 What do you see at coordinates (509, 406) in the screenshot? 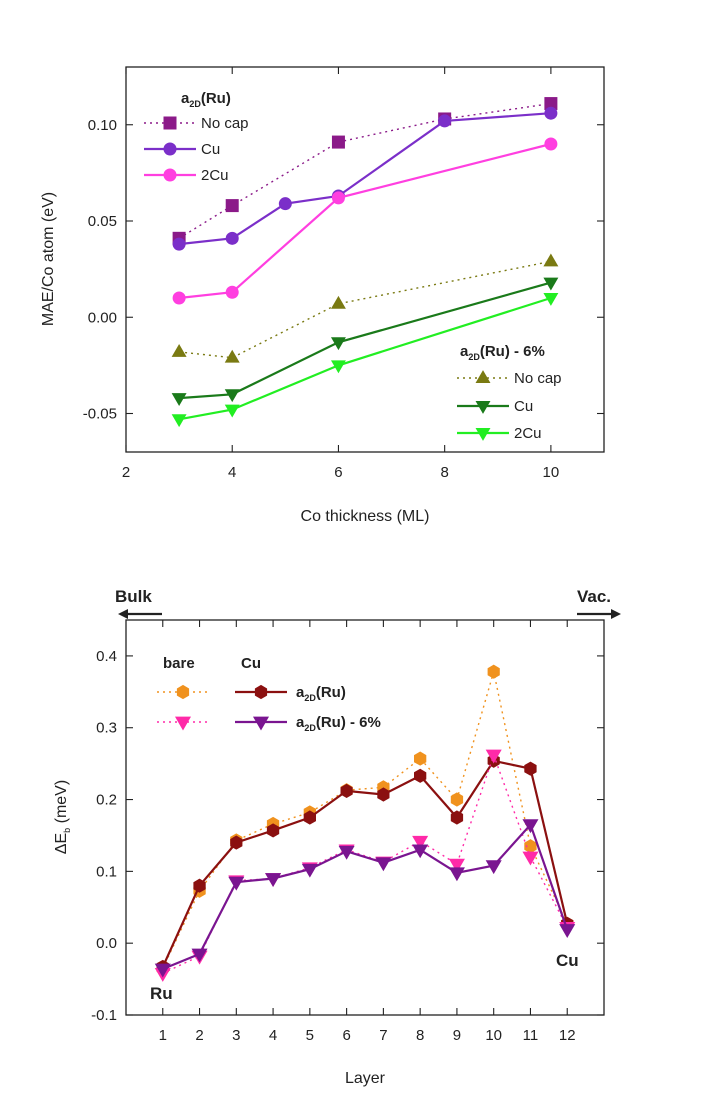
I see `top-legend-group-2: No cap Cu 2Cu` at bounding box center [509, 406].